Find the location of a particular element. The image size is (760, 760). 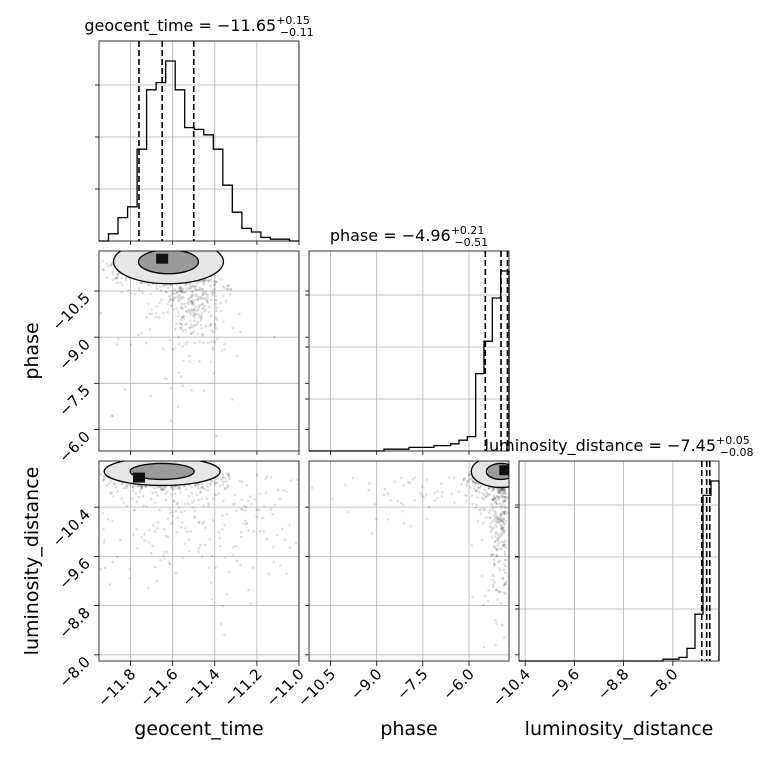

ytick-label-luminosity_distance: −8.0 is located at coordinates (74, 672).